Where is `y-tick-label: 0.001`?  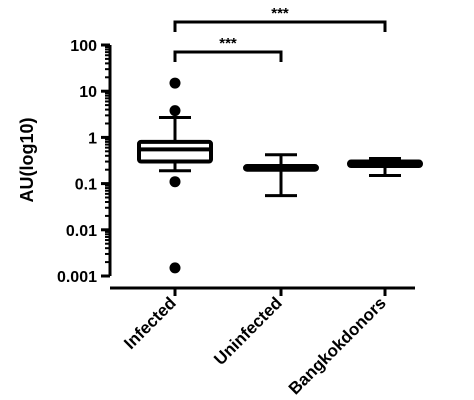 y-tick-label: 0.001 is located at coordinates (77, 277).